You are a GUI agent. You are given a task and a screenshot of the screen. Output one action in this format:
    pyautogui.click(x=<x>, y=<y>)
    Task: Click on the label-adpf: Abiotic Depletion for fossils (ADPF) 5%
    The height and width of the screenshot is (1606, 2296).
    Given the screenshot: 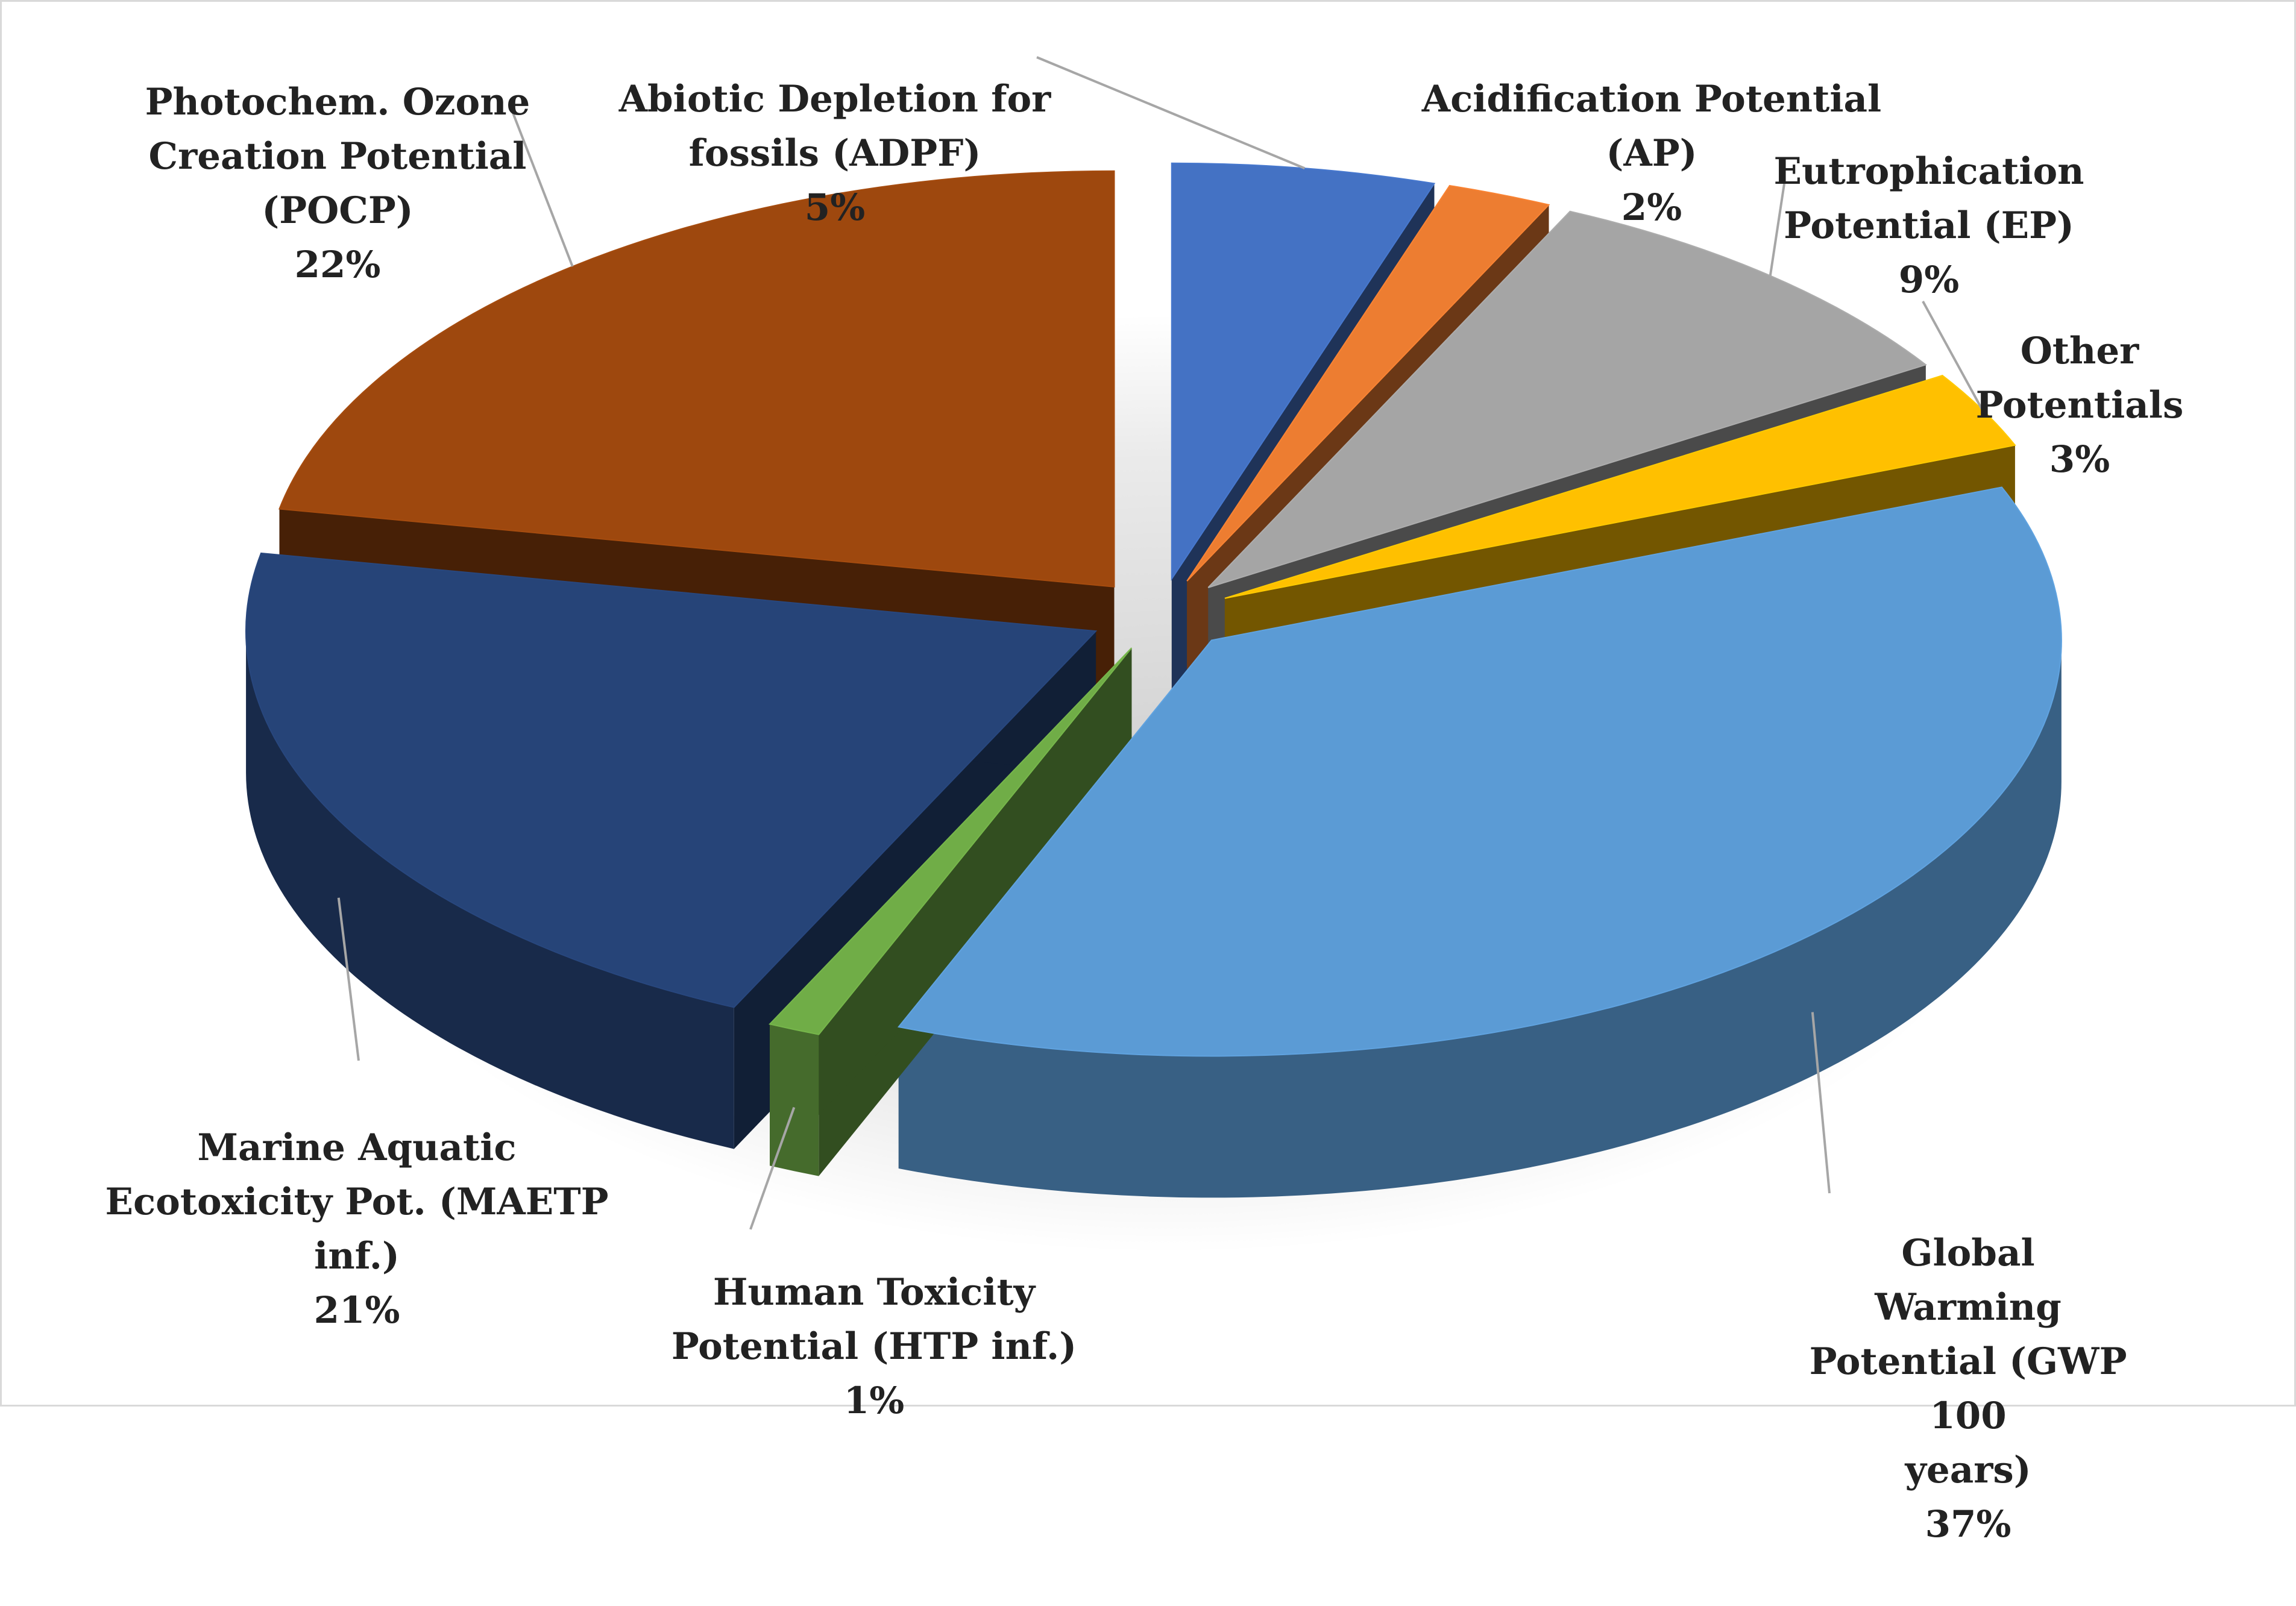 What is the action you would take?
    pyautogui.click(x=835, y=153)
    